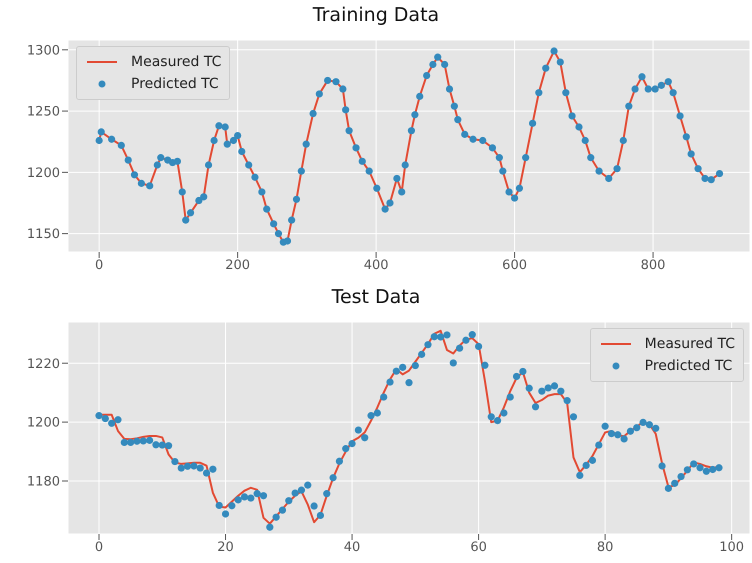 This screenshot has height=563, width=752. What do you see at coordinates (43, 364) in the screenshot?
I see `y-tick-label: 1220` at bounding box center [43, 364].